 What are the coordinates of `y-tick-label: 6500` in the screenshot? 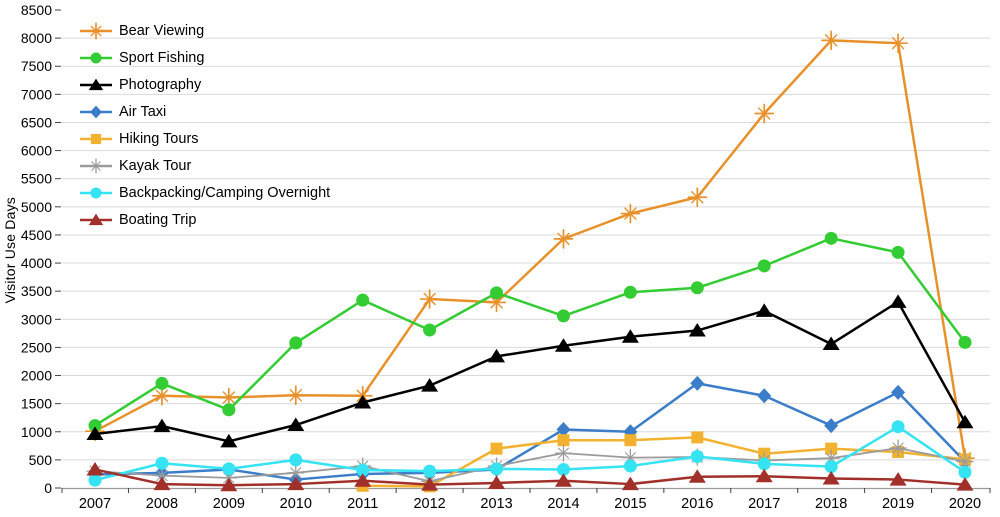 It's located at (36, 122).